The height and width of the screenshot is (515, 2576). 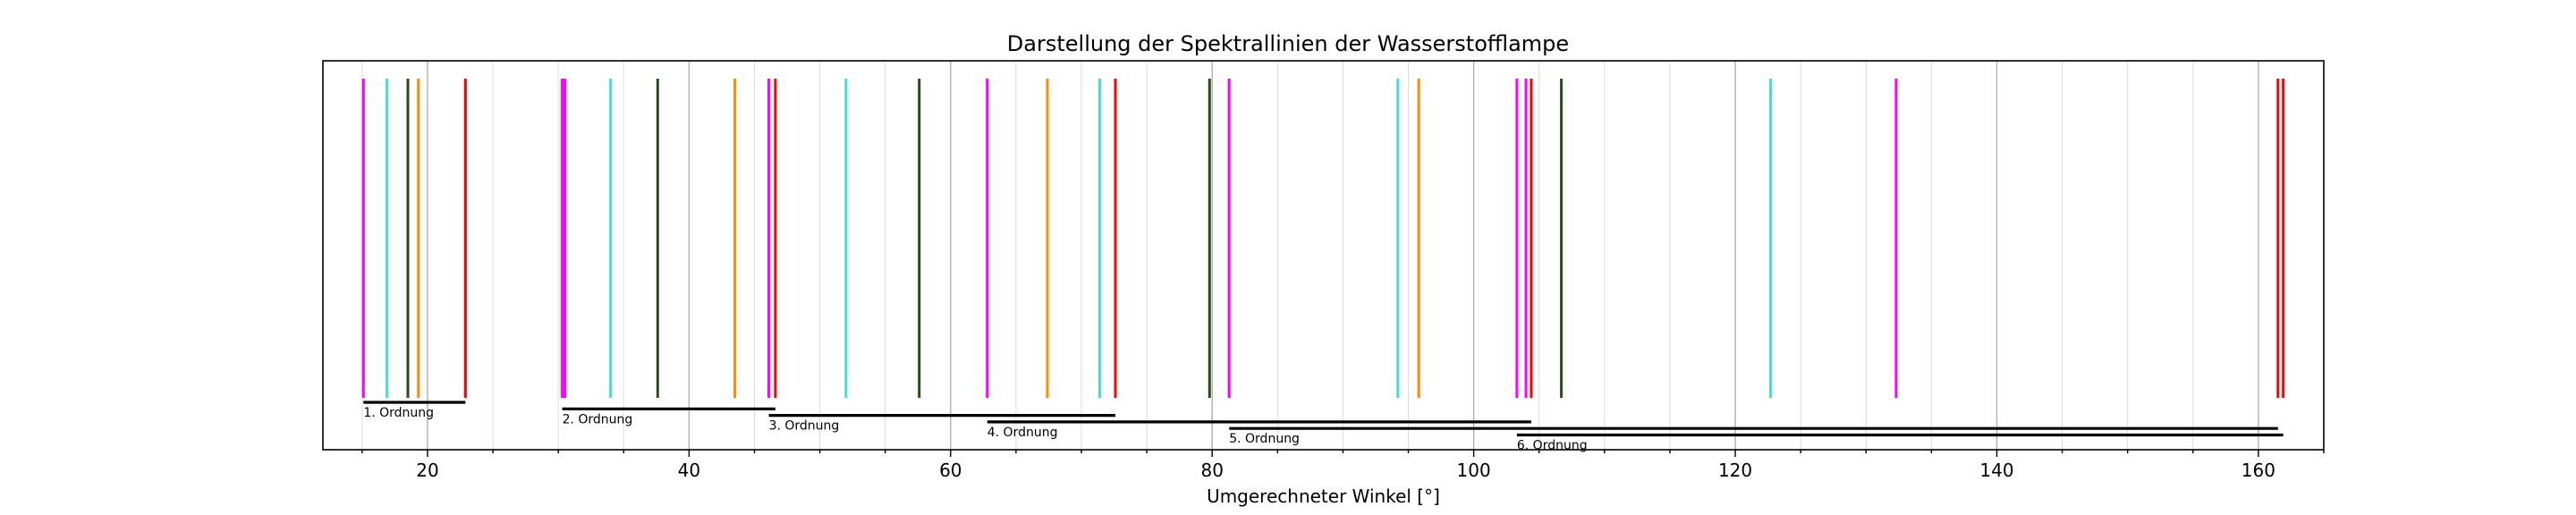 I want to click on x-tick-label: 160, so click(x=2258, y=471).